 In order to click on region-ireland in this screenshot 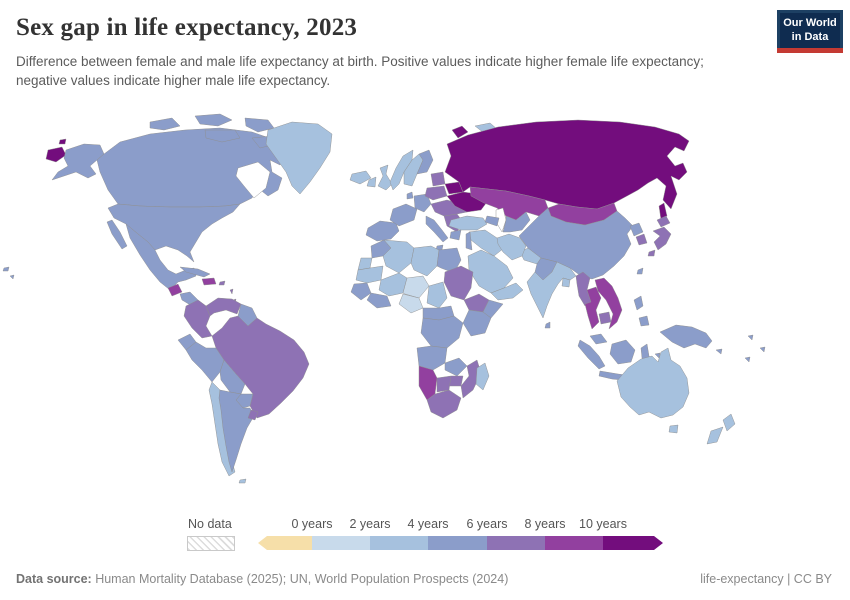, I will do `click(371, 182)`.